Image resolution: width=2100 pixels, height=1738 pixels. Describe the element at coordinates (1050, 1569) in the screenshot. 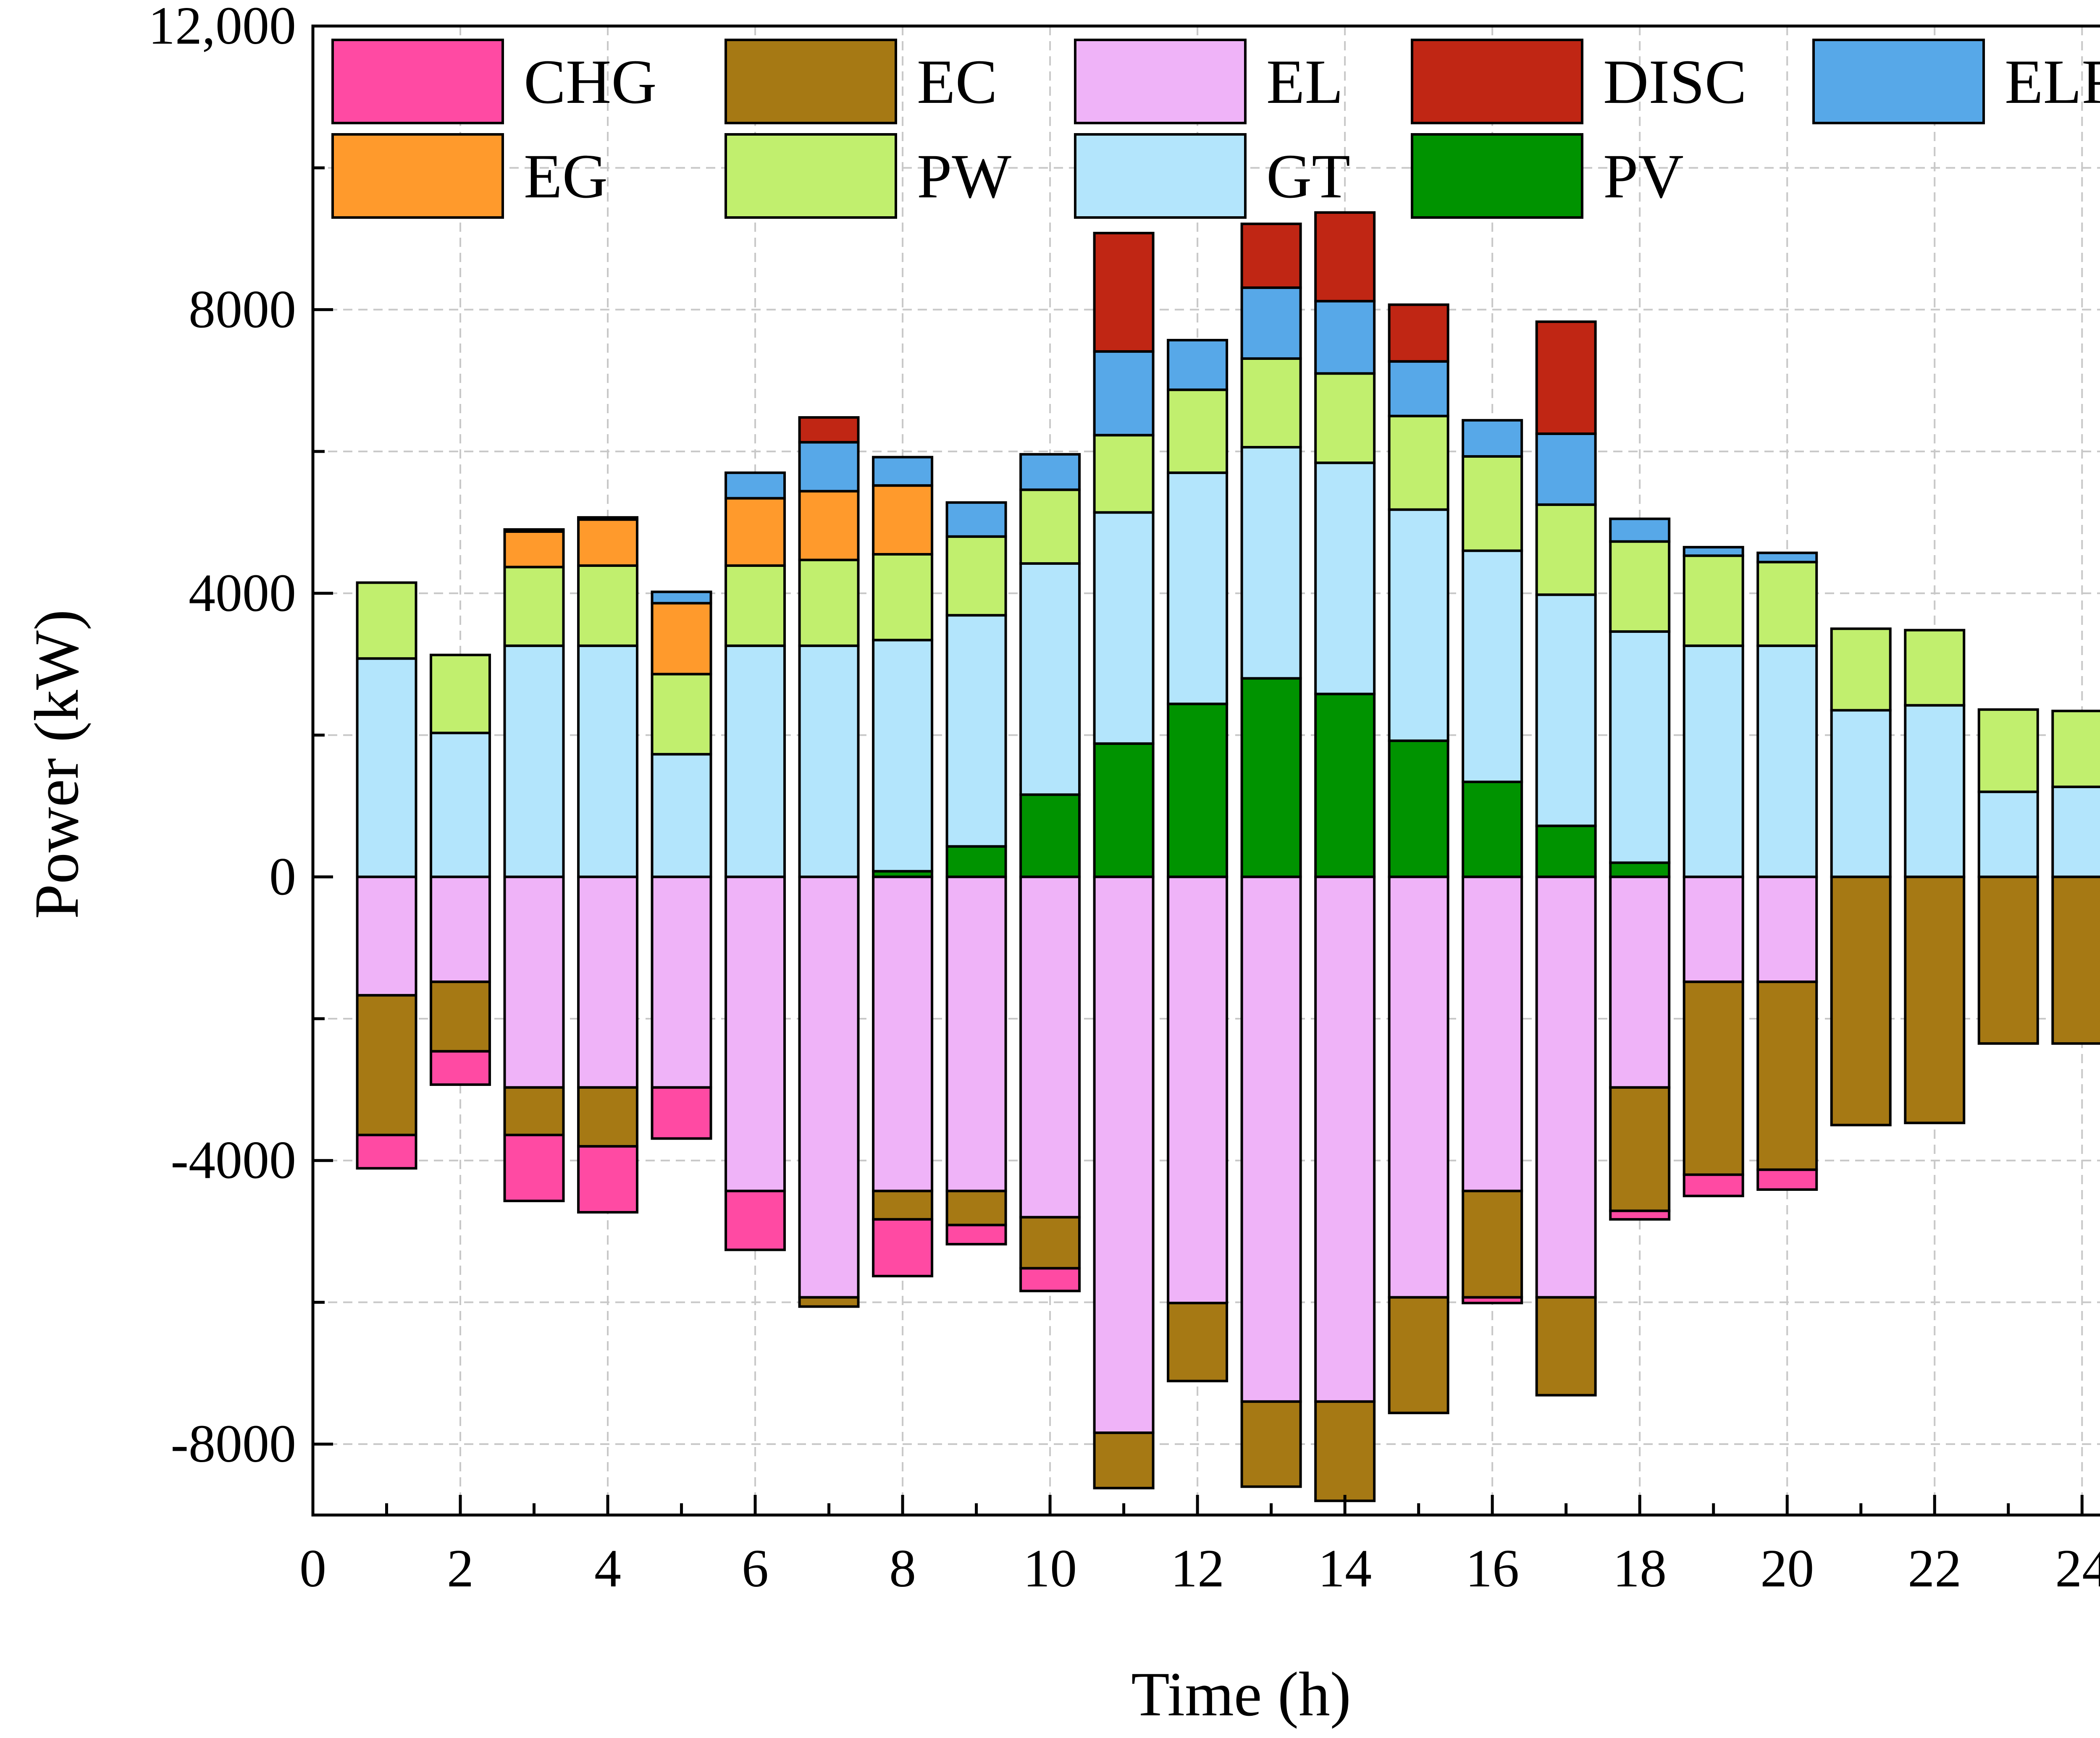

I see `x-tick-label: 10` at that location.